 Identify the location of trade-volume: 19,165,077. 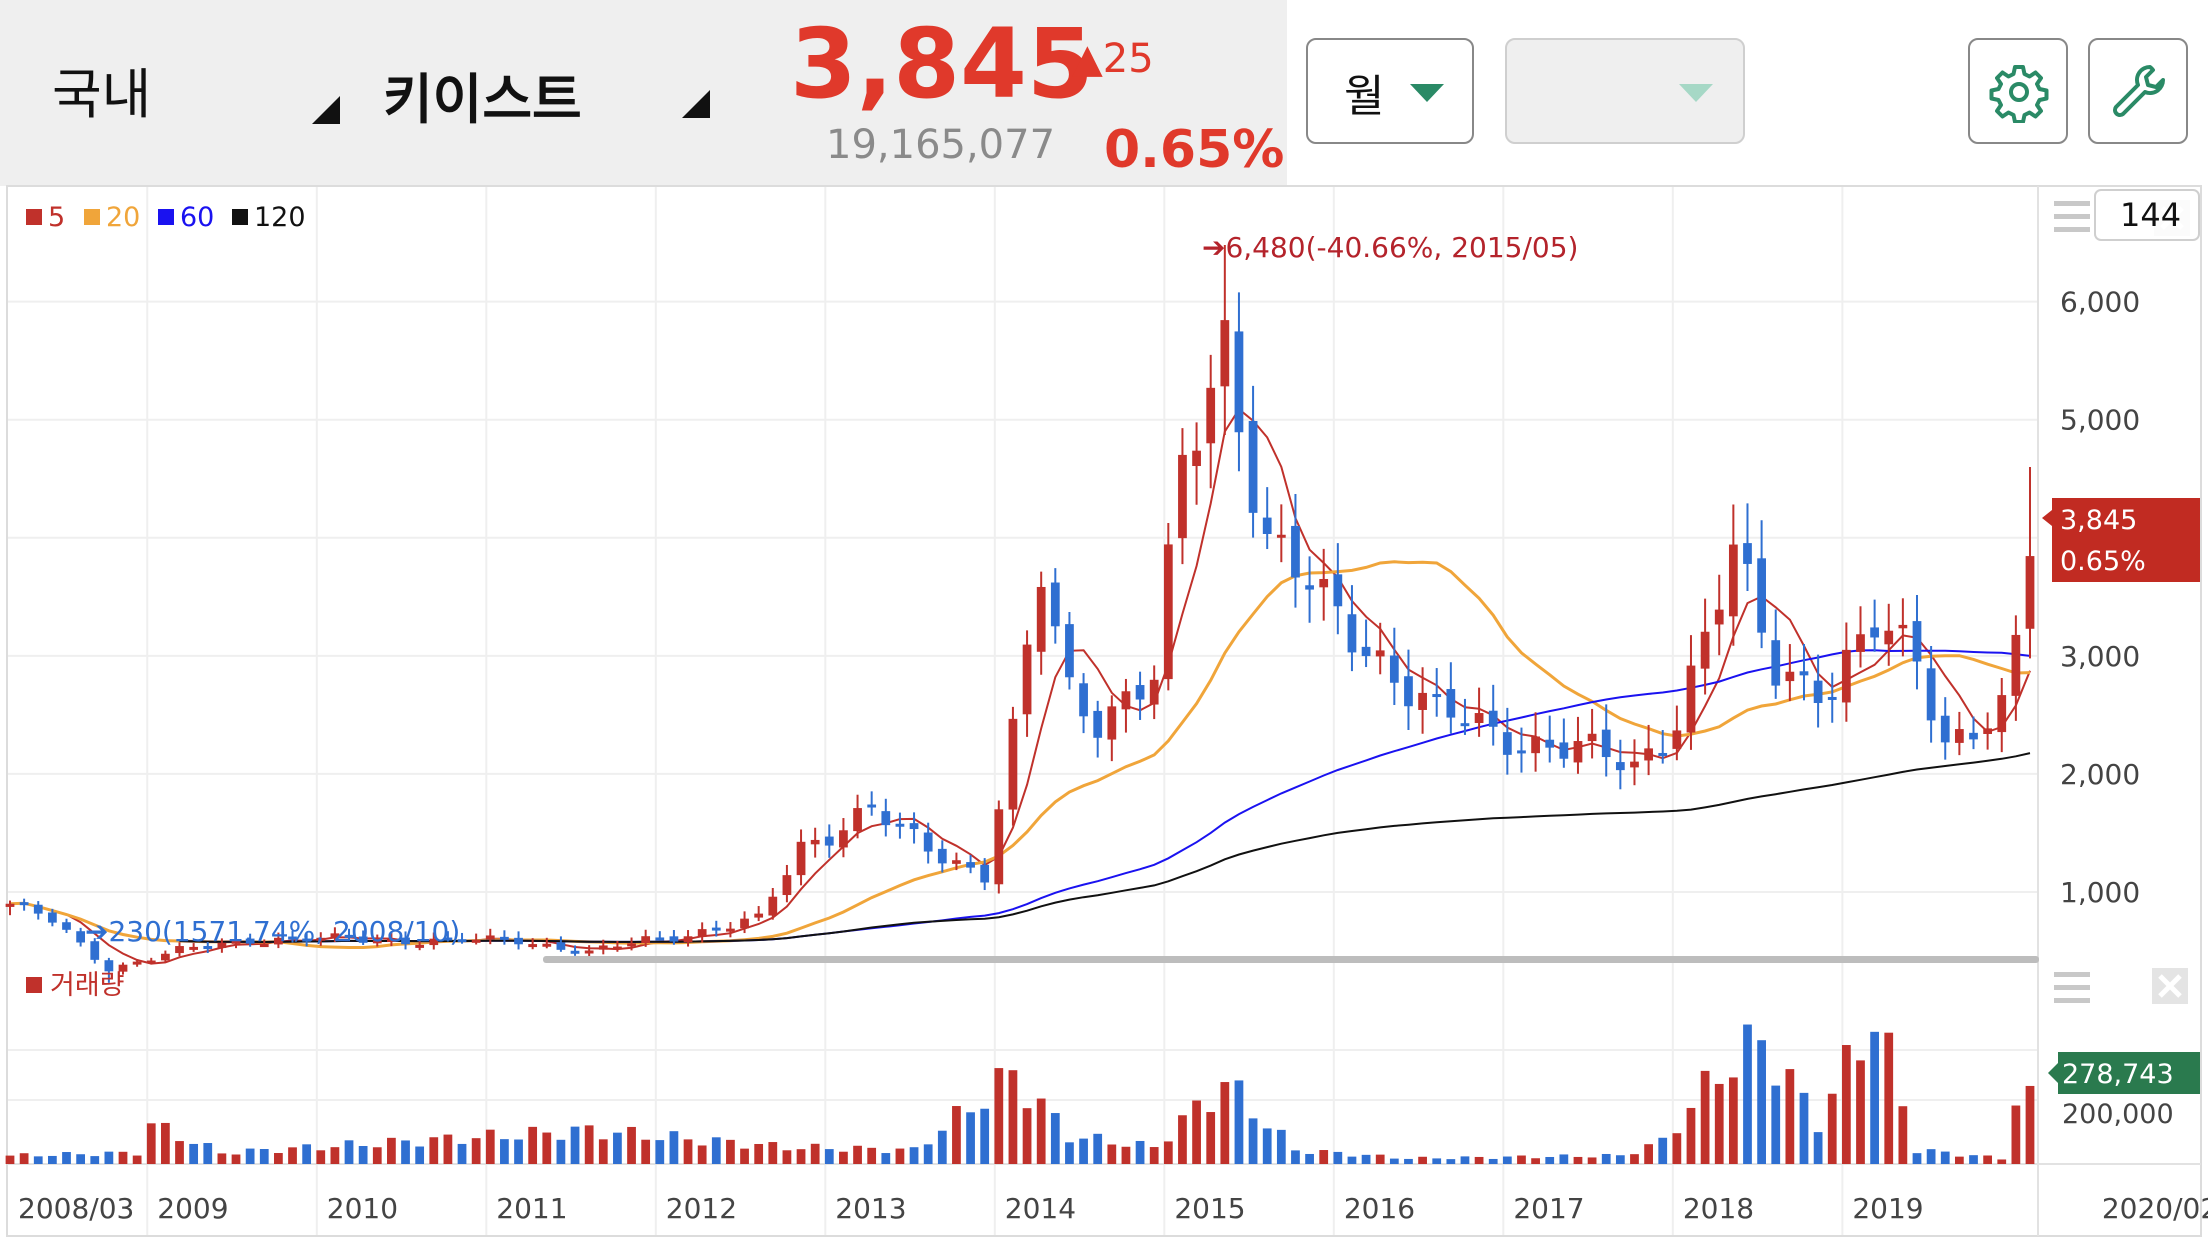
(941, 145).